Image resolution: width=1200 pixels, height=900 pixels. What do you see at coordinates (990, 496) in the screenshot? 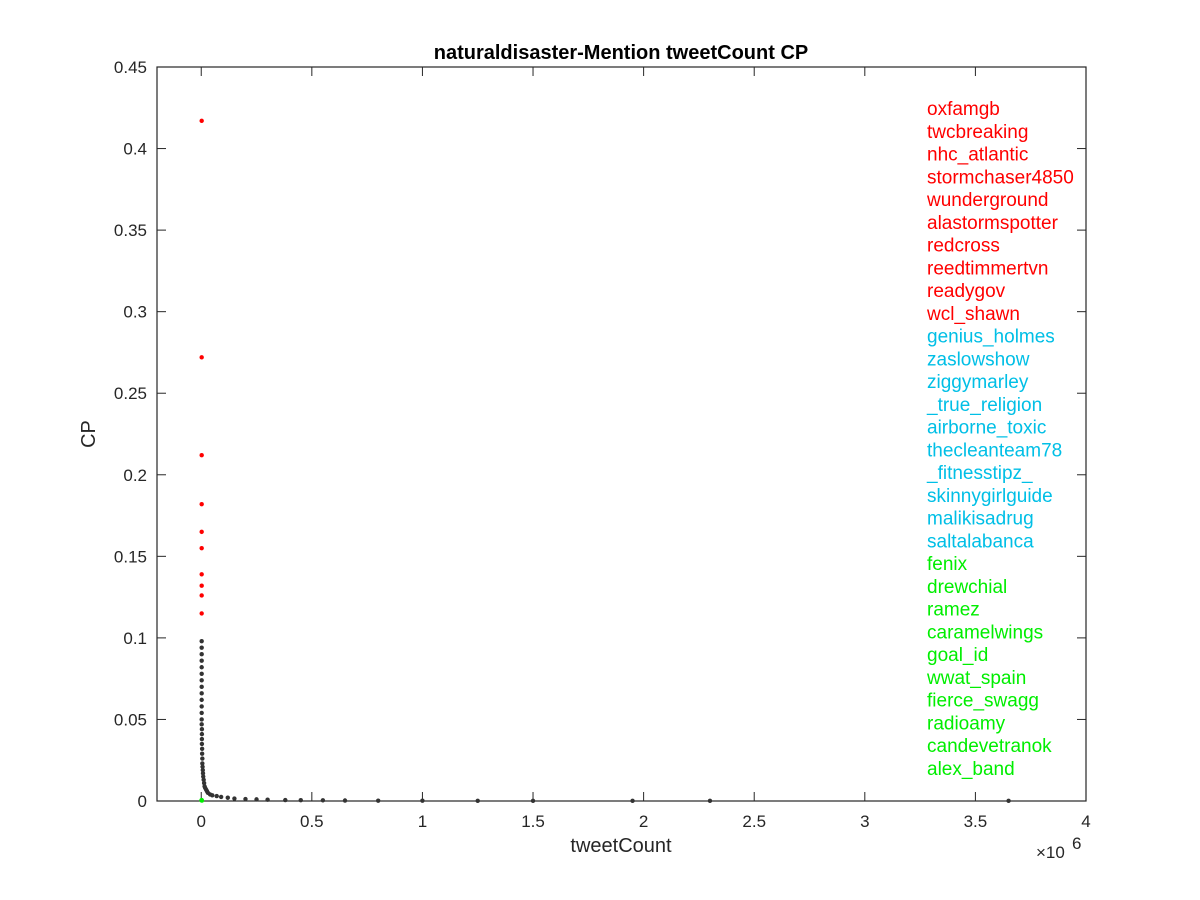
I see `annotation-label-top_tweetcount: skinnygirlguide` at bounding box center [990, 496].